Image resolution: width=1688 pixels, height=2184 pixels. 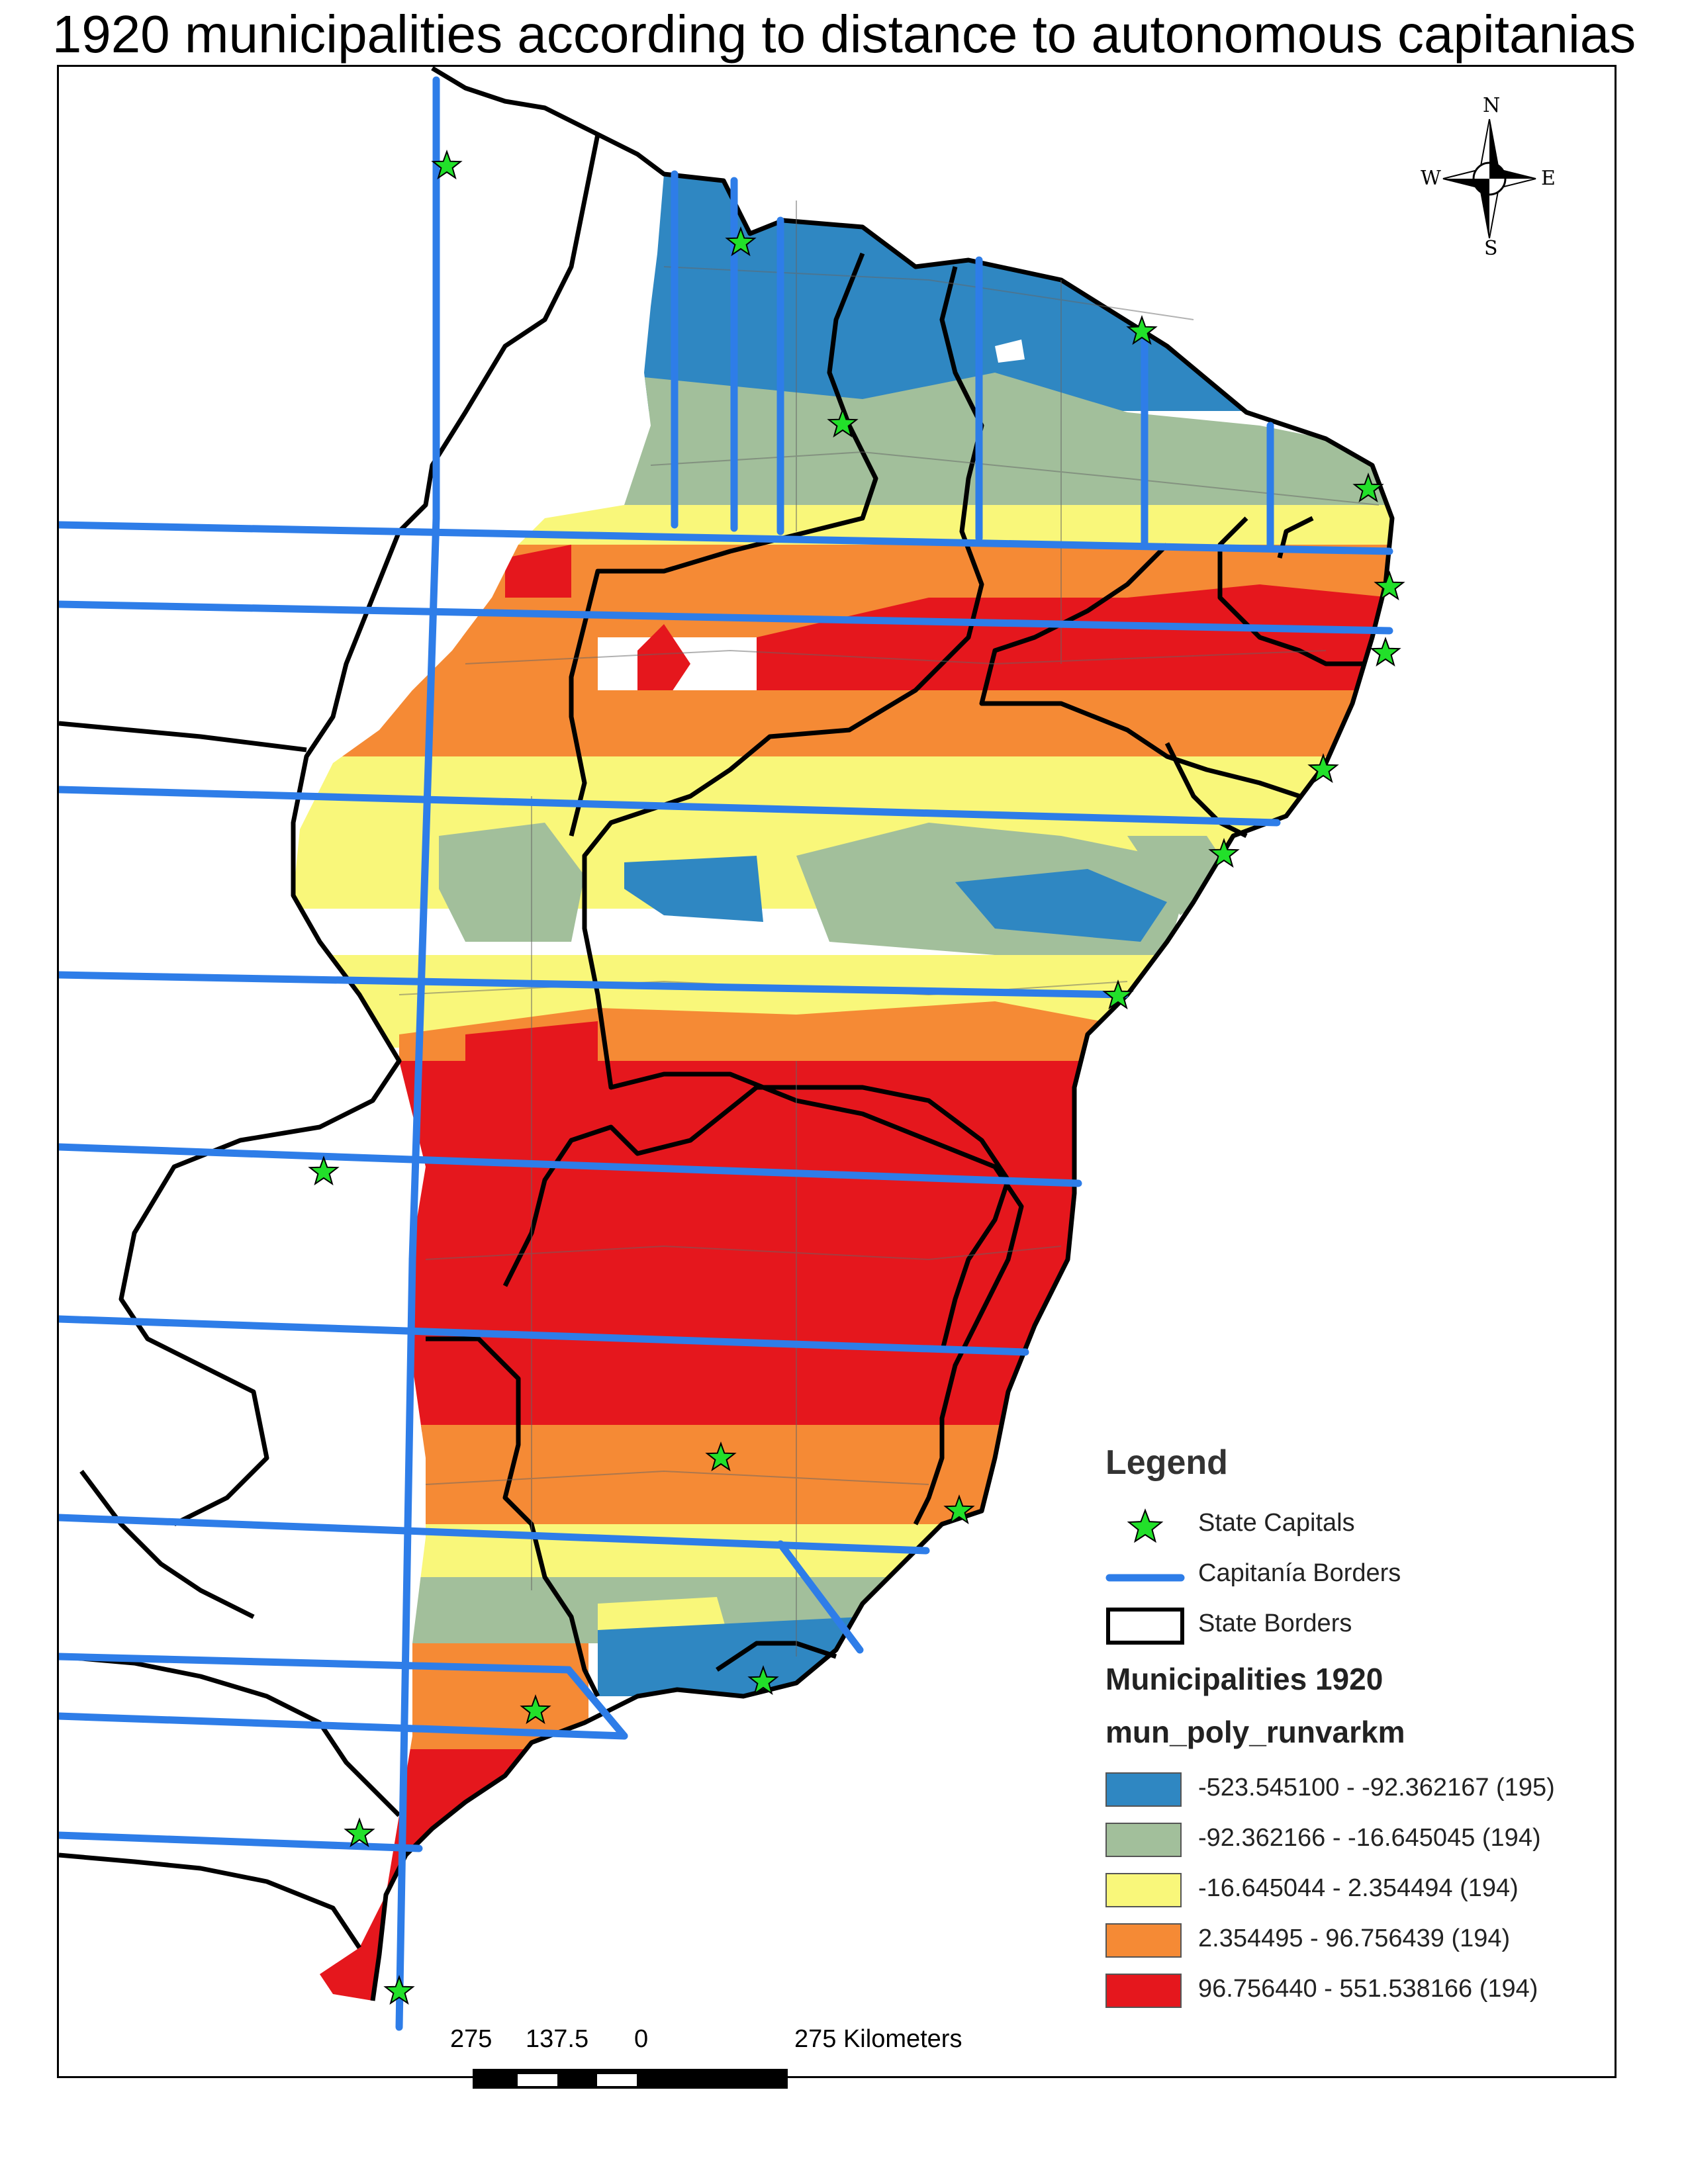 What do you see at coordinates (1276, 1523) in the screenshot?
I see `legend-label: State Capitals` at bounding box center [1276, 1523].